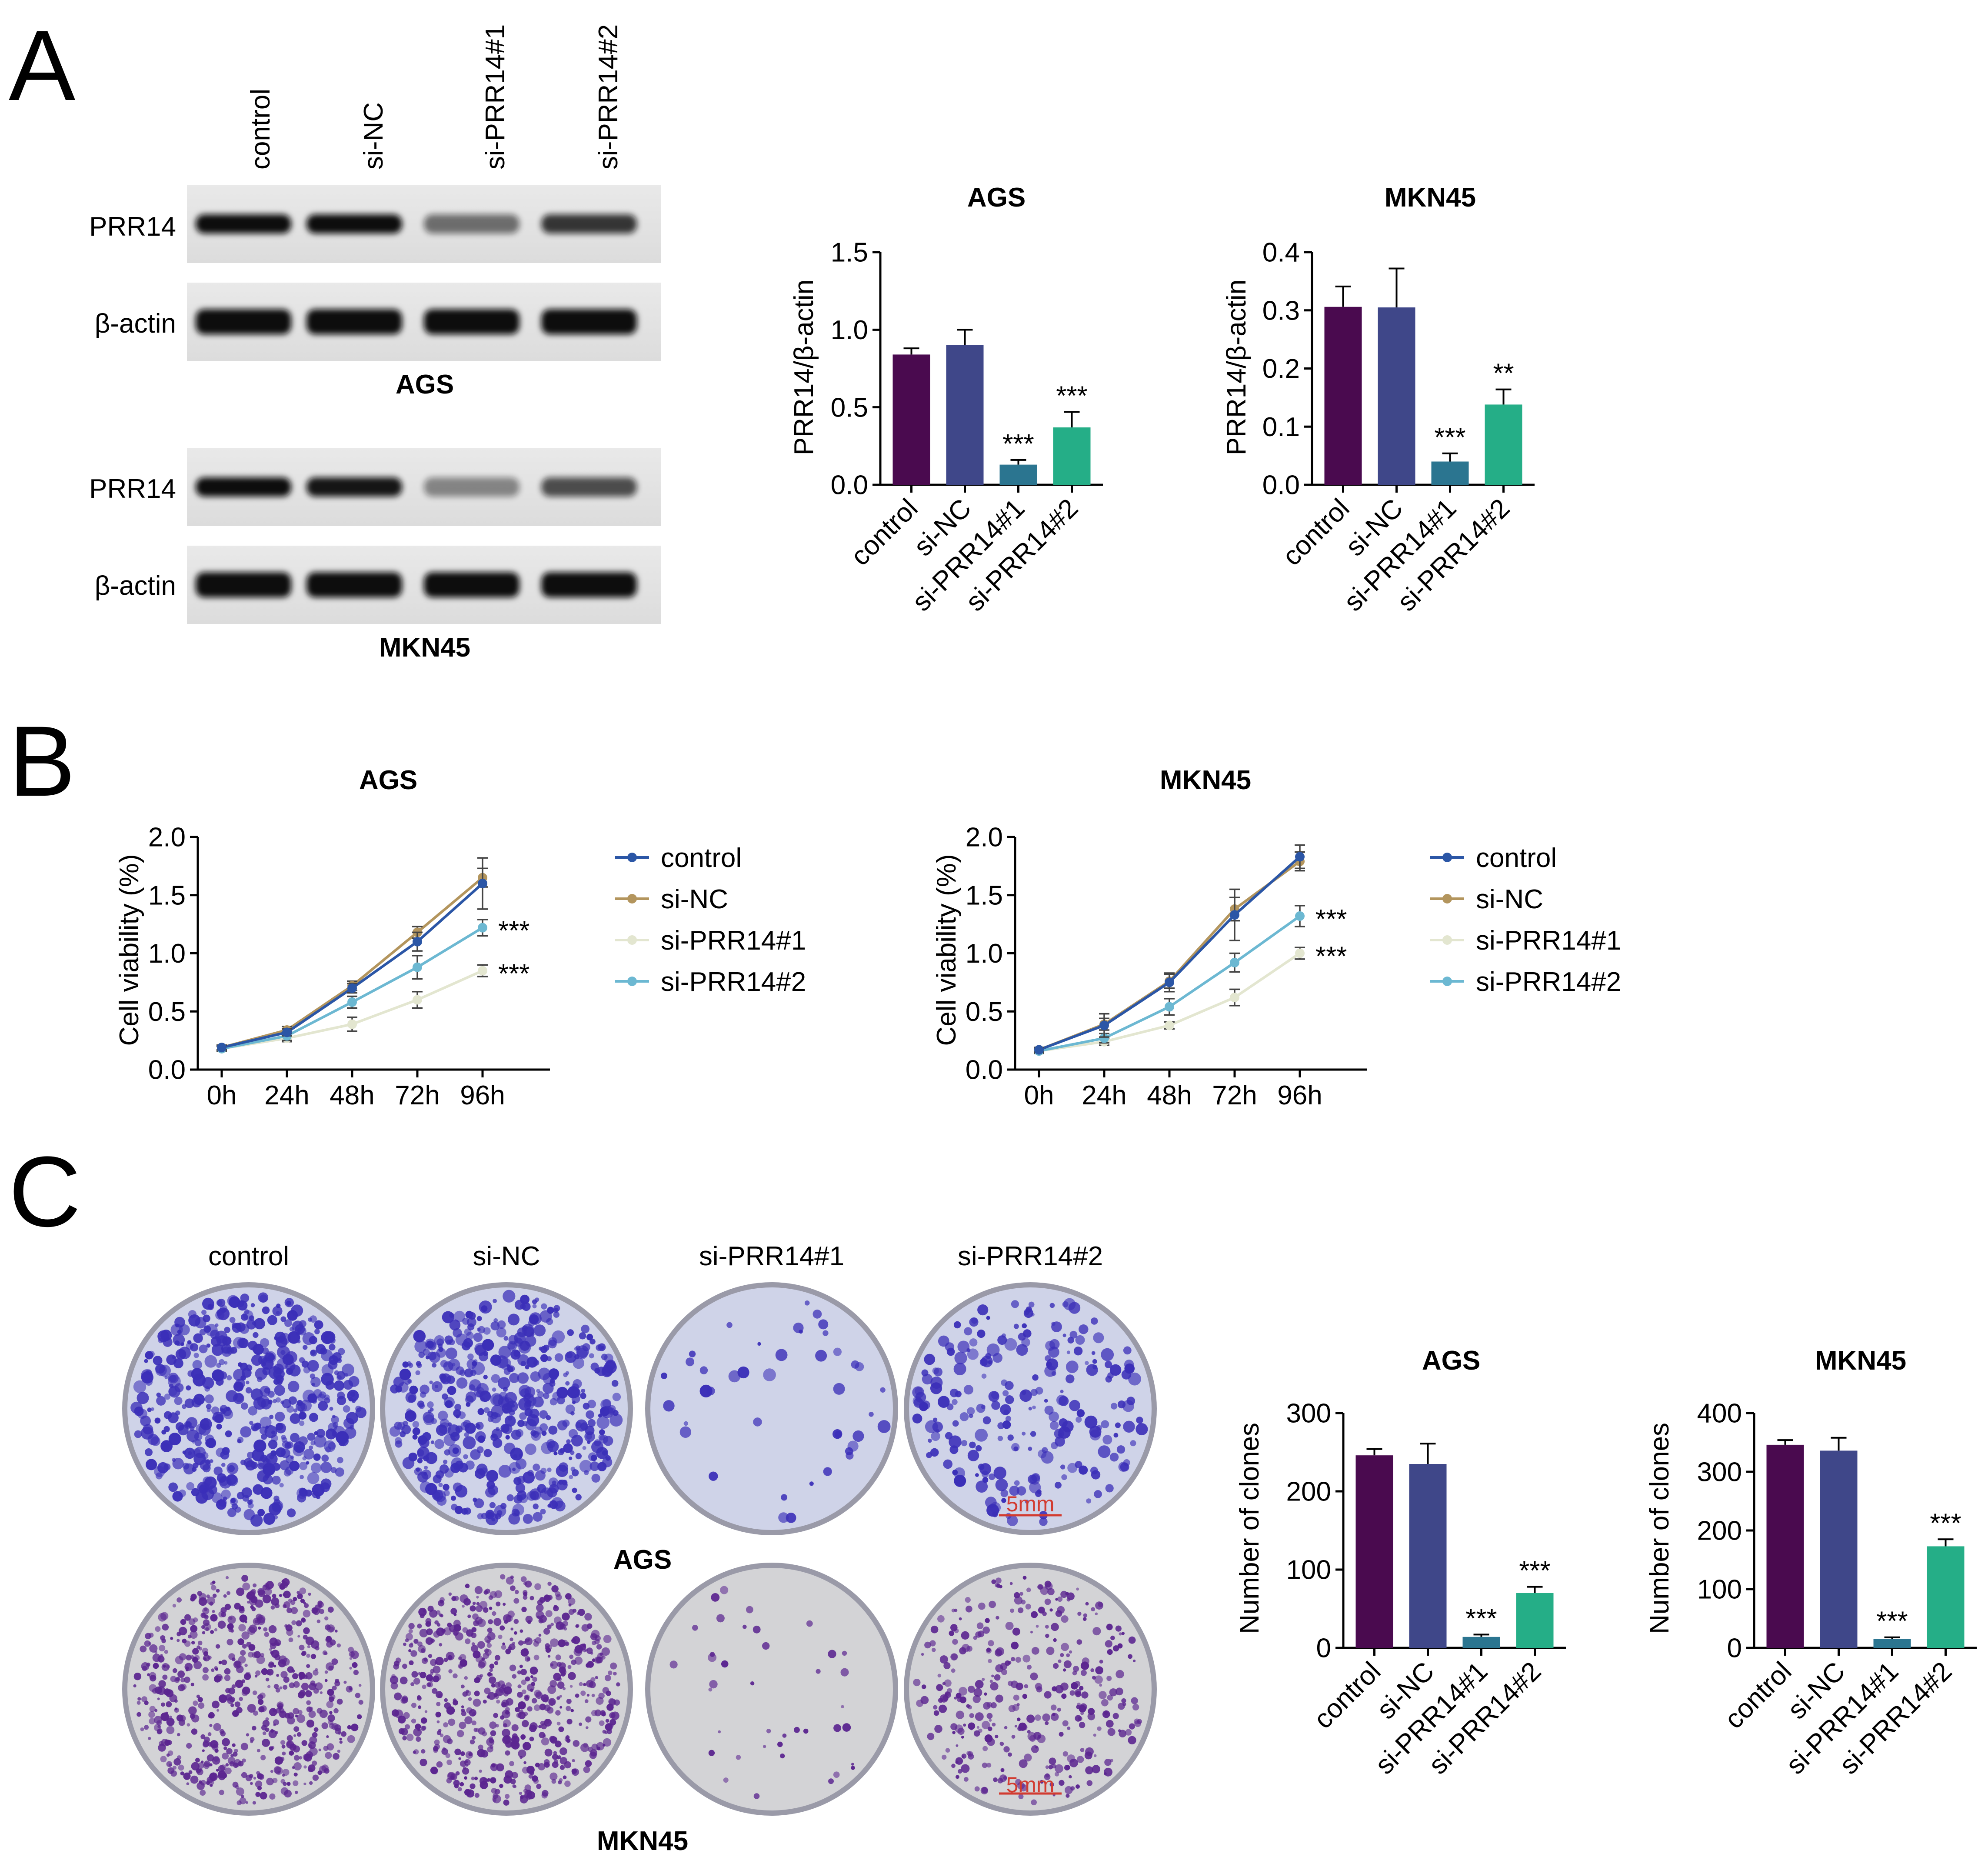 This screenshot has height=1867, width=1988. I want to click on blot-band-label: PRR14, so click(132, 489).